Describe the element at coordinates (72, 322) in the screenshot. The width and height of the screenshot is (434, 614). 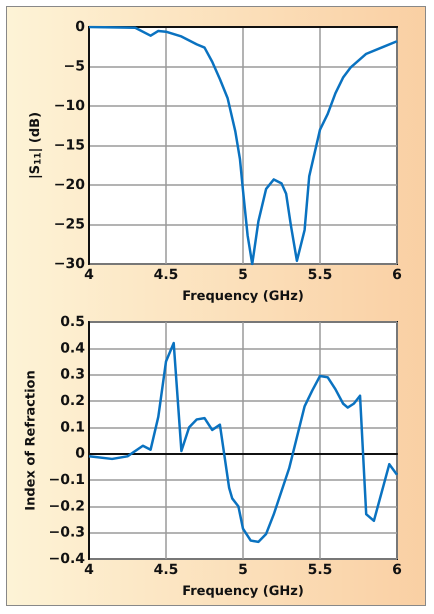
I see `y-tick-label: 0.5` at that location.